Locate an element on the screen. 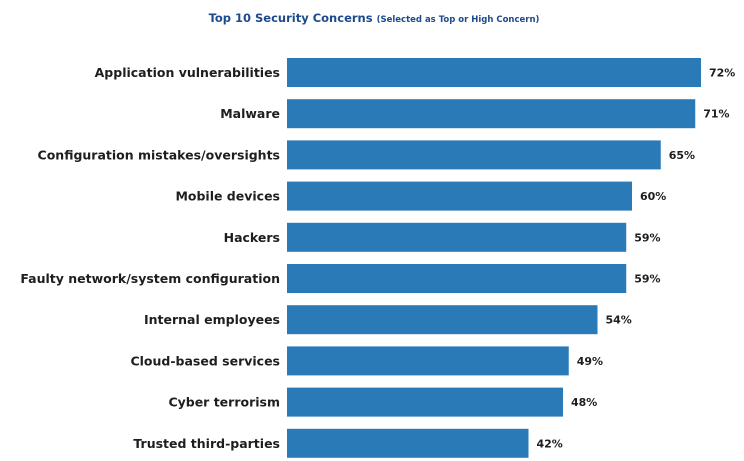  bar-row-mobile-devices: Mobile devices 60% is located at coordinates (420, 196).